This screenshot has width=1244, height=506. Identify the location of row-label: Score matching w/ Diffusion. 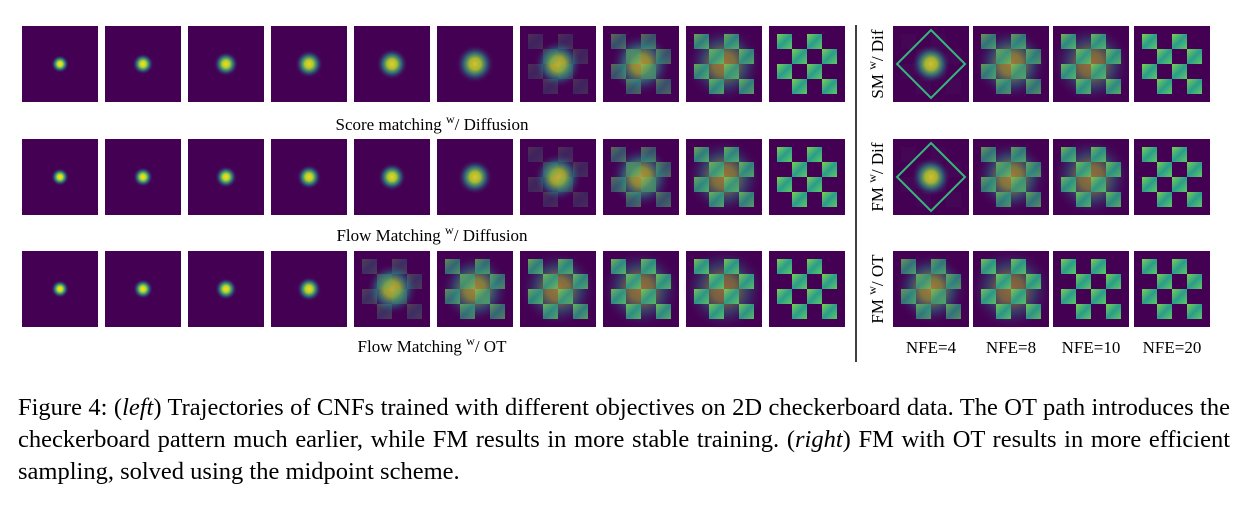
(432, 123).